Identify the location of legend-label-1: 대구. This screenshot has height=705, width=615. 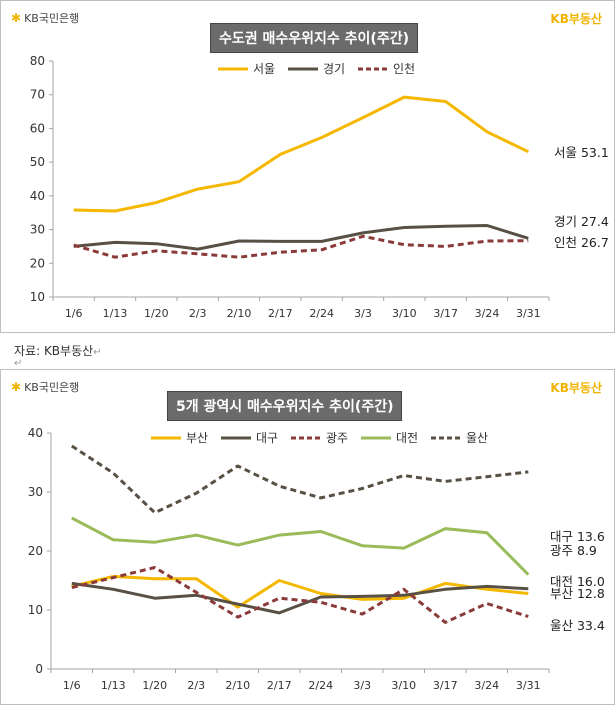
(267, 438).